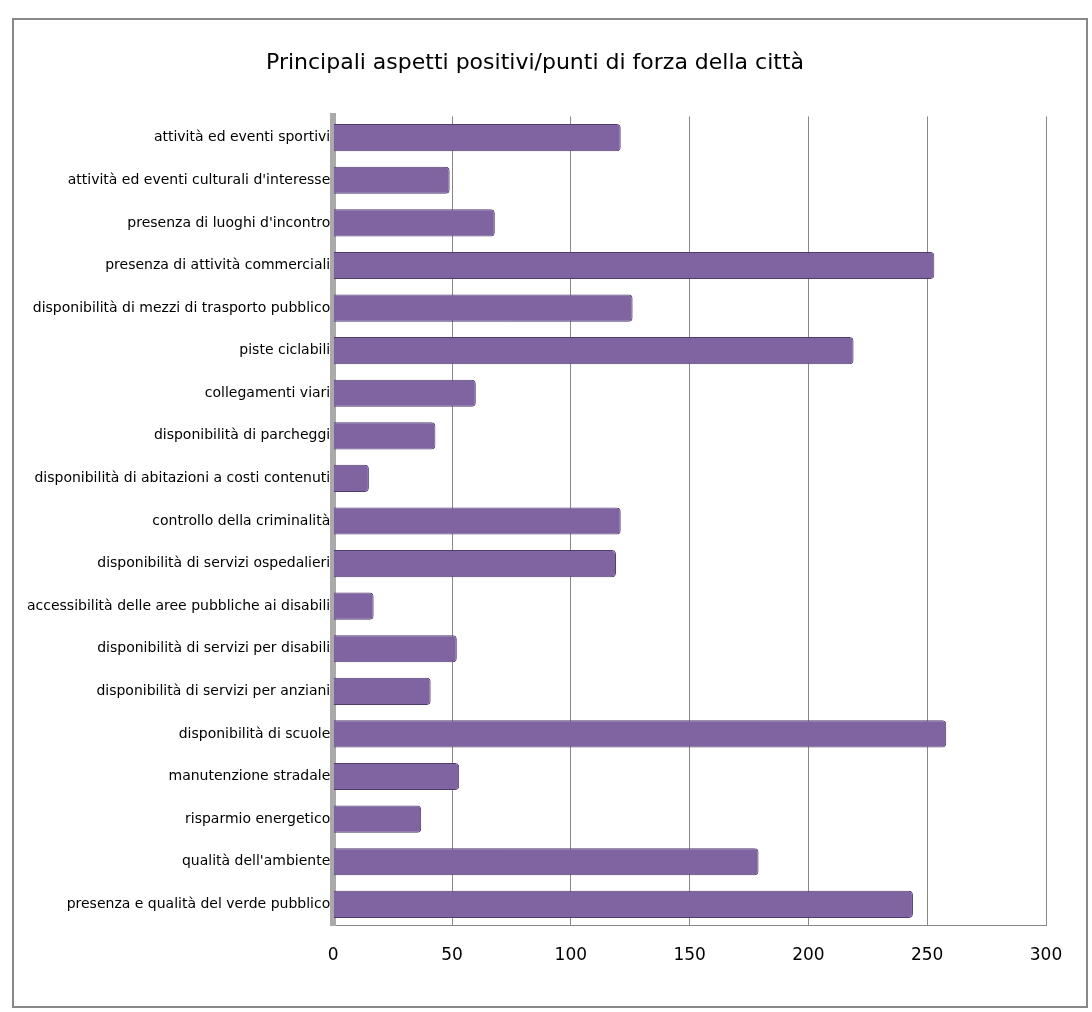 The image size is (1092, 1012). Describe the element at coordinates (199, 178) in the screenshot. I see `y-tick-label: attività ed eventi culturali d'interesse` at that location.